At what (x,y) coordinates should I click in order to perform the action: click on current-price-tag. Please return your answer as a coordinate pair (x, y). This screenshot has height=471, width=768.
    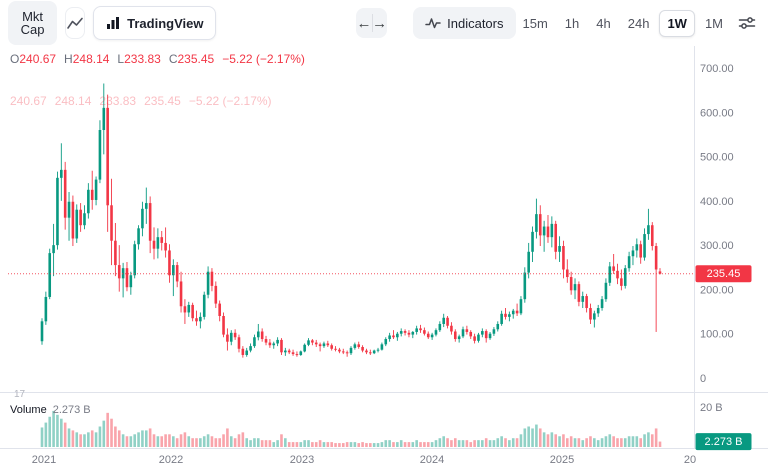
    Looking at the image, I should click on (723, 274).